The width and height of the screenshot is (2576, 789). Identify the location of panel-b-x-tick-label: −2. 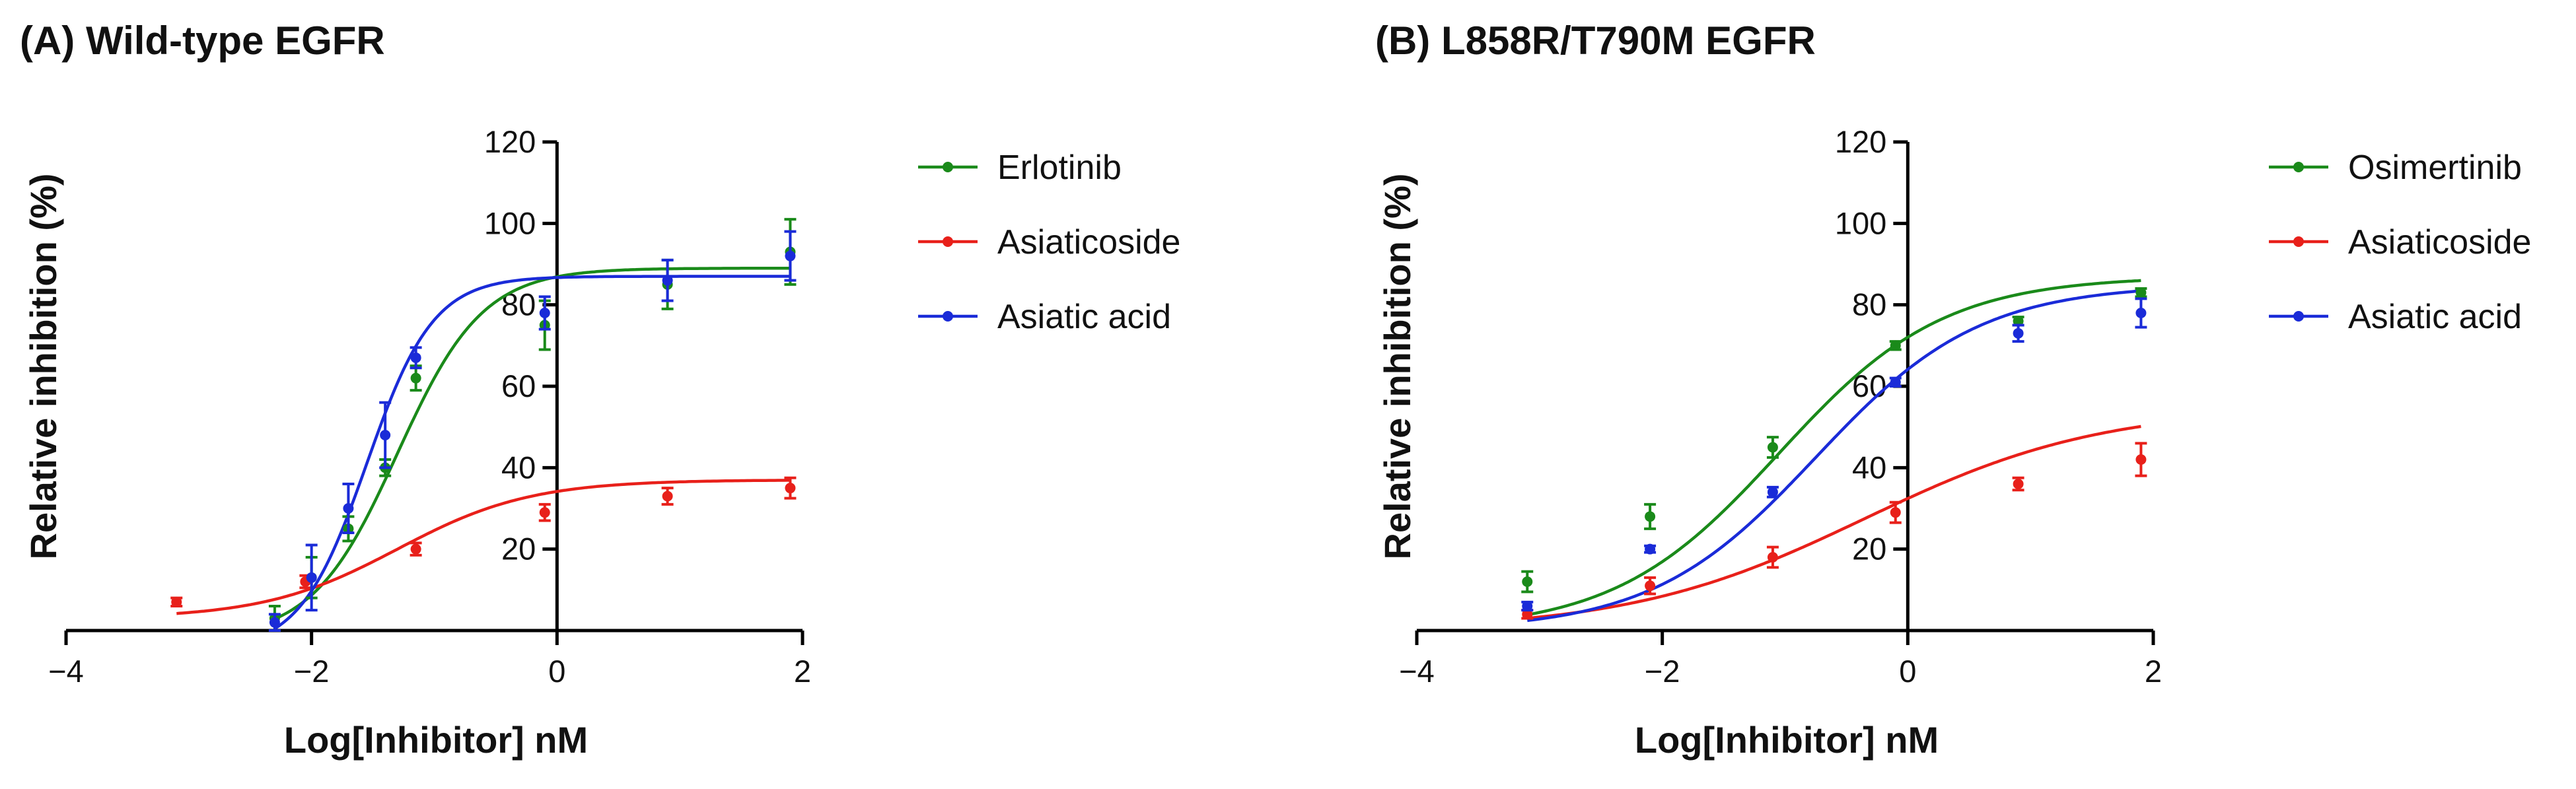
(1663, 672).